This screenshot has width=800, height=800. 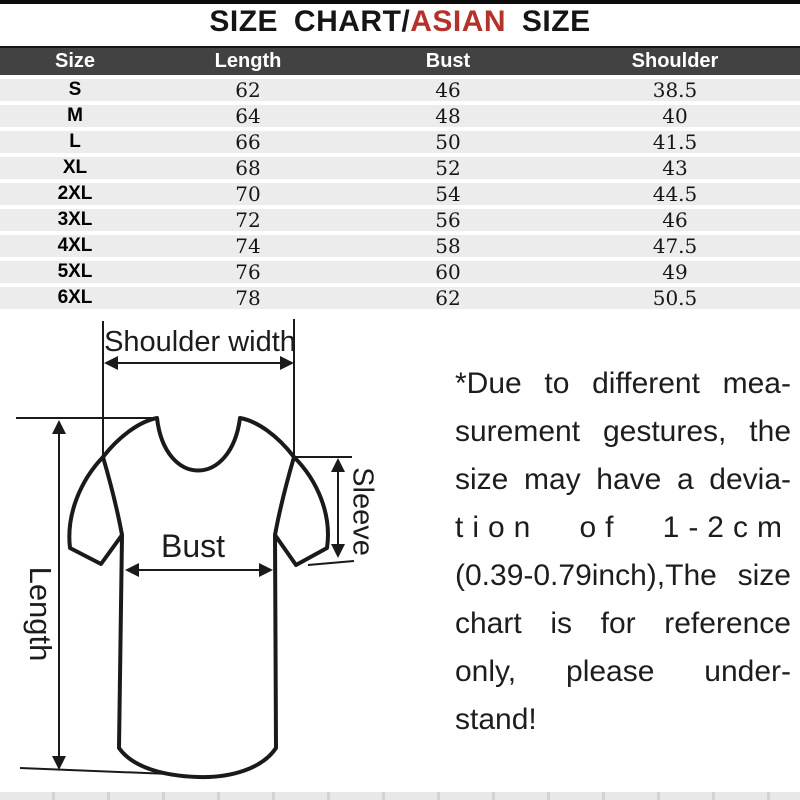 I want to click on cropped-bottom-content, so click(x=400, y=796).